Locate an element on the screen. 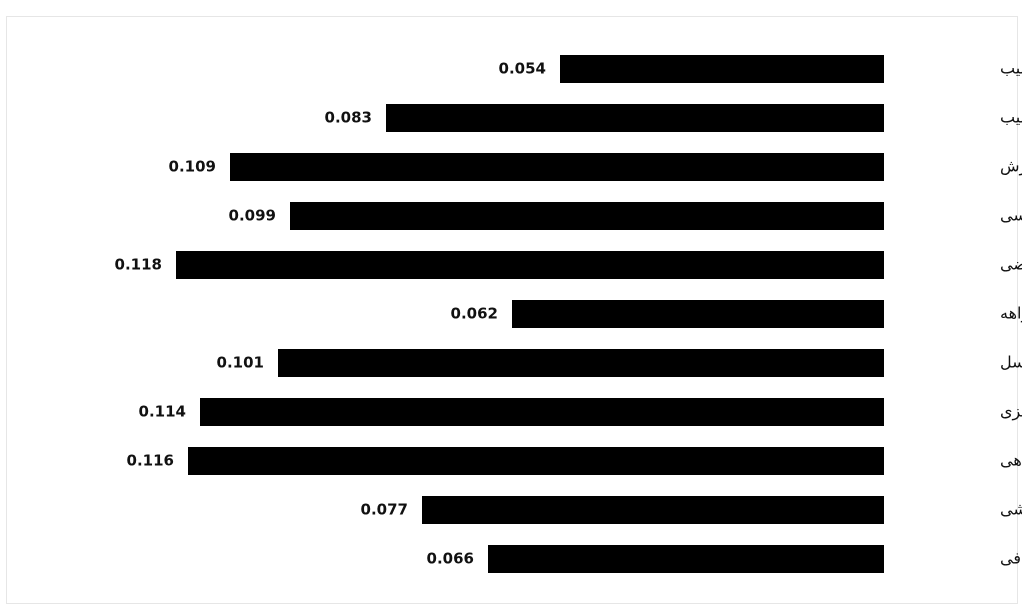  bar-value-label: 0.077 is located at coordinates (384, 510).